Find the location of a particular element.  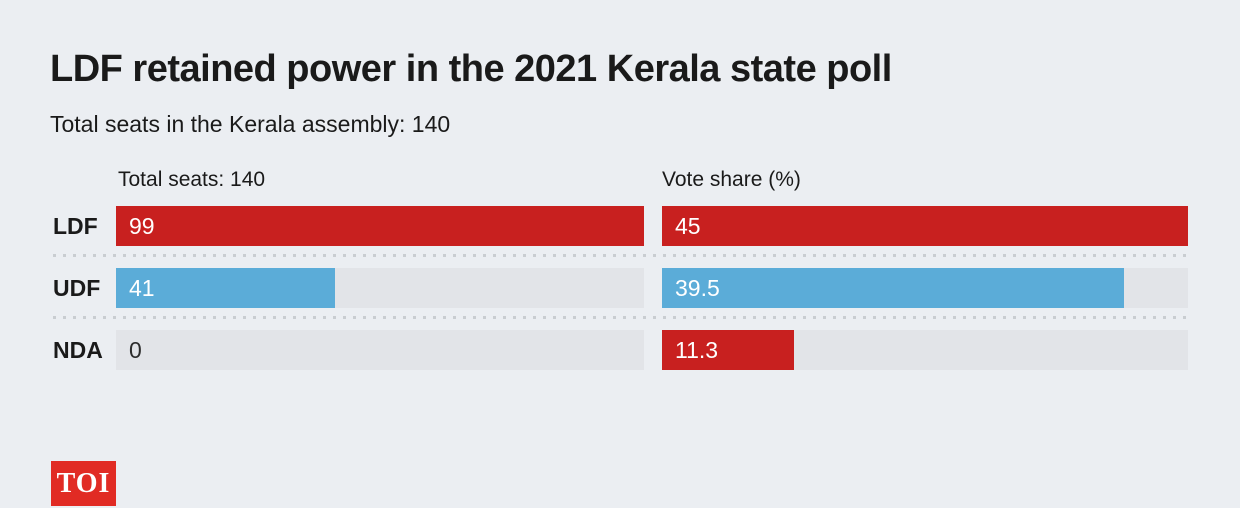

chart-subtitle: Total seats in the Kerala assembly: 140 is located at coordinates (250, 123).